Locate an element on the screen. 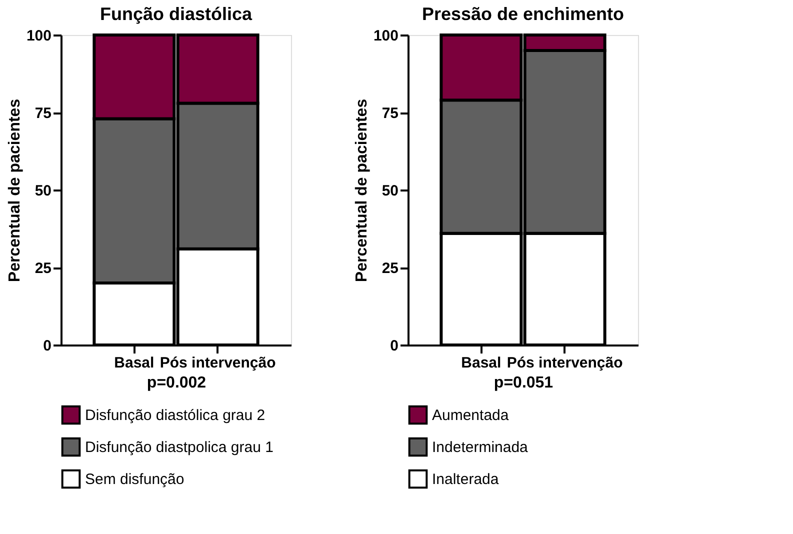 The height and width of the screenshot is (534, 793). legend-label: Aumentada is located at coordinates (471, 415).